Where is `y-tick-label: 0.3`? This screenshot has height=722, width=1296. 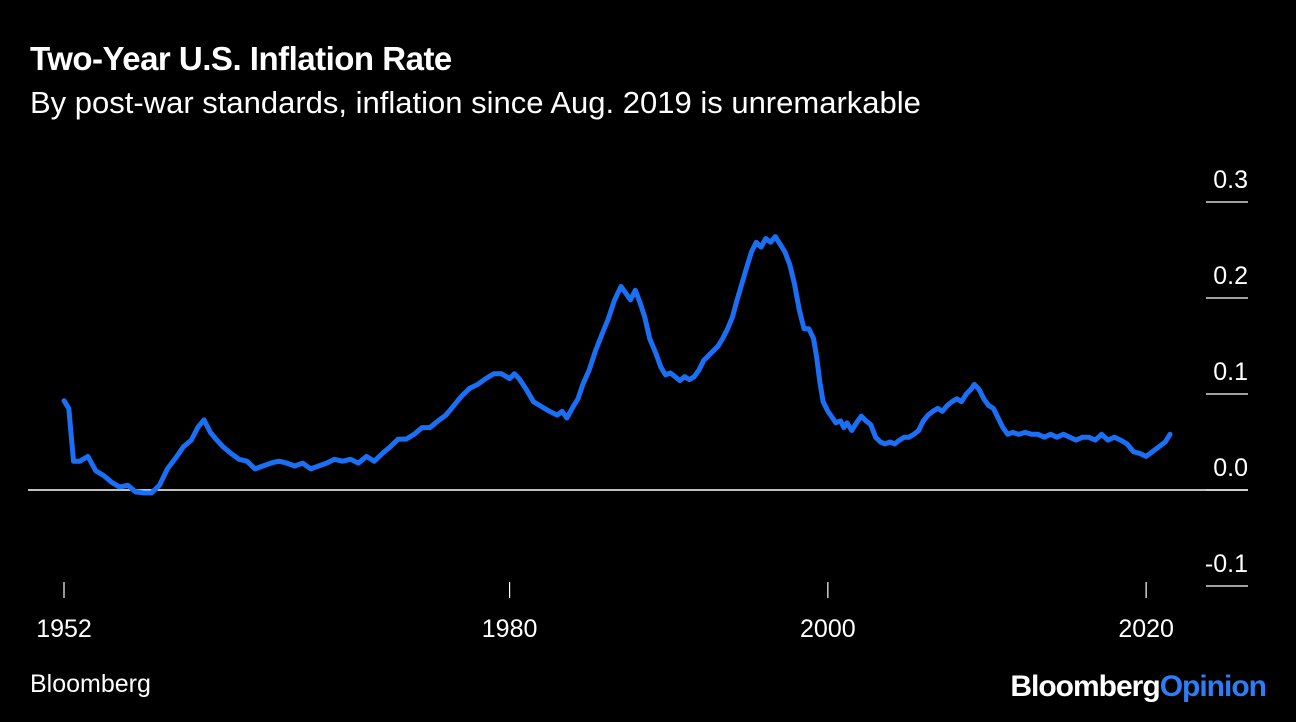
y-tick-label: 0.3 is located at coordinates (1230, 180).